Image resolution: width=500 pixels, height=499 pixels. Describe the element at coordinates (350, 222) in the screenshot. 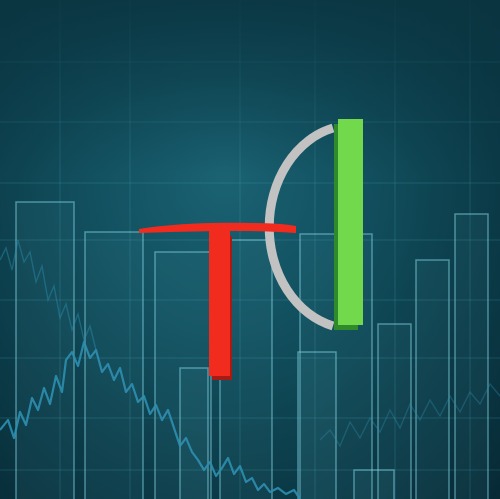

I see `logo-green-bar` at that location.